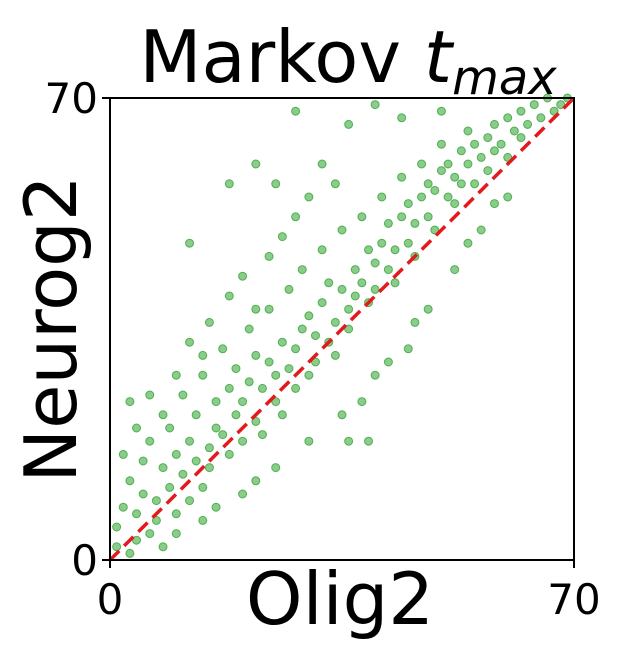 Image resolution: width=626 pixels, height=660 pixels. Describe the element at coordinates (573, 599) in the screenshot. I see `x-tick-label: 70` at that location.